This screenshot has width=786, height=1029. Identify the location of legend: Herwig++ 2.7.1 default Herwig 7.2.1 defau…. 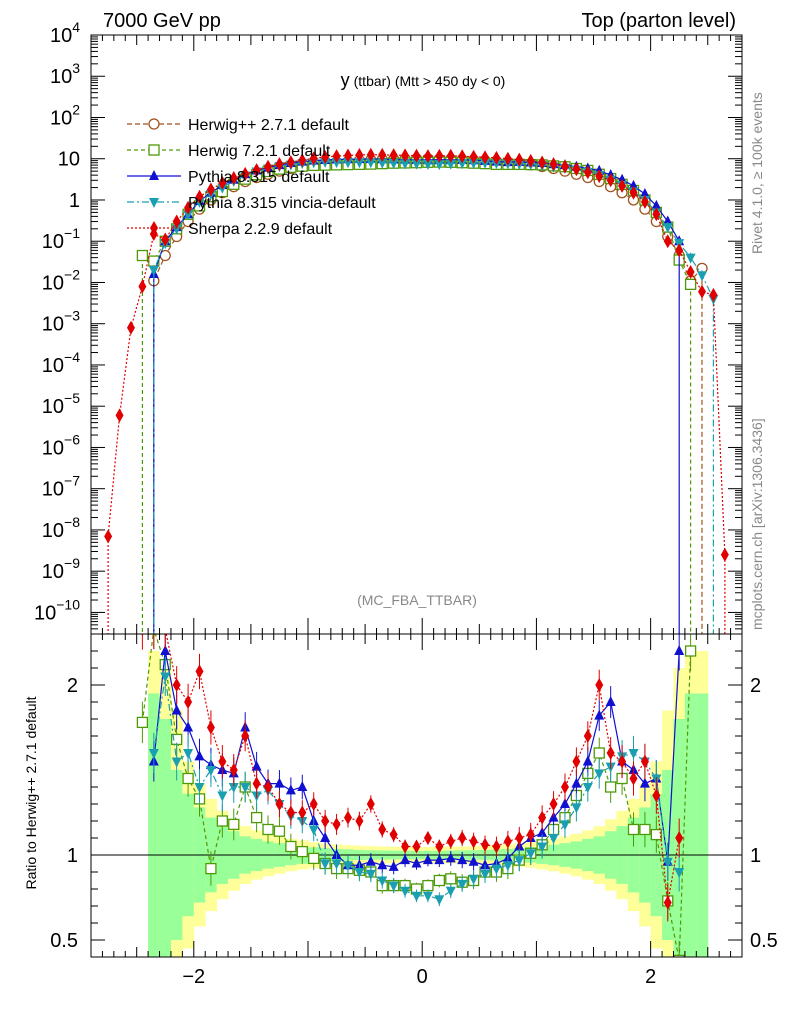
(251, 177).